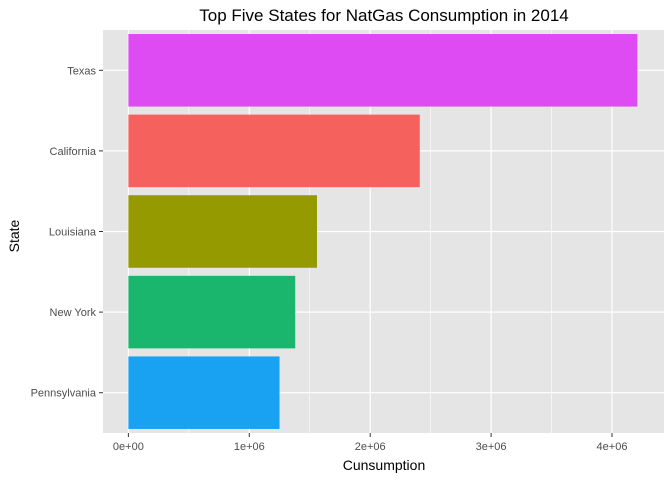 Image resolution: width=672 pixels, height=480 pixels. Describe the element at coordinates (223, 231) in the screenshot. I see `bar-louisiana` at that location.